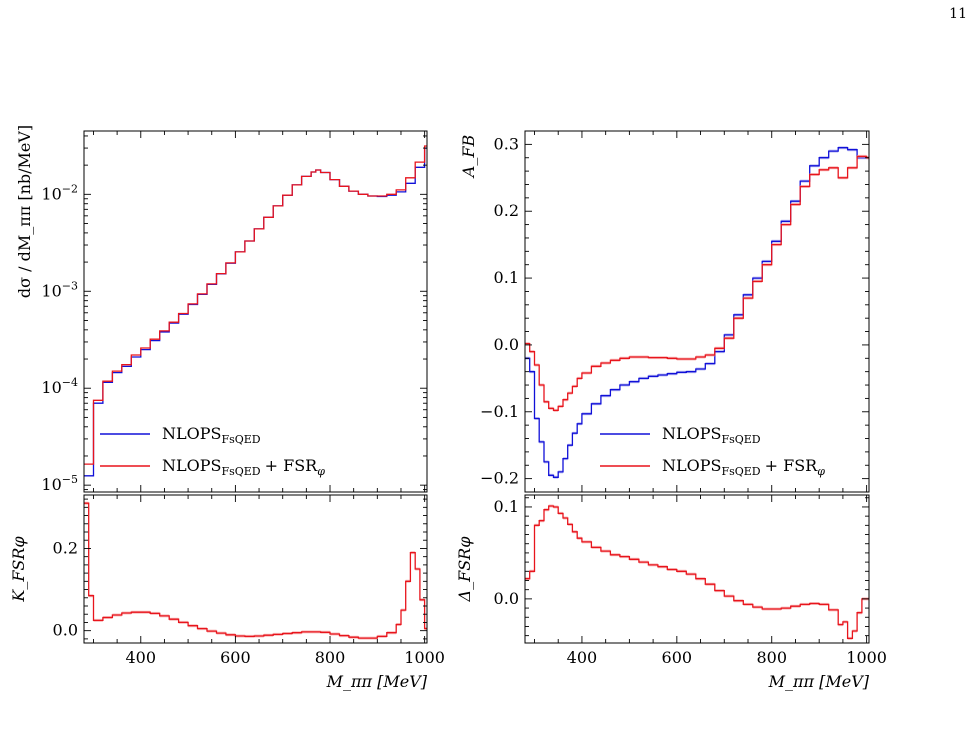  What do you see at coordinates (59, 386) in the screenshot?
I see `y-tick-label: 10⁻⁴` at bounding box center [59, 386].